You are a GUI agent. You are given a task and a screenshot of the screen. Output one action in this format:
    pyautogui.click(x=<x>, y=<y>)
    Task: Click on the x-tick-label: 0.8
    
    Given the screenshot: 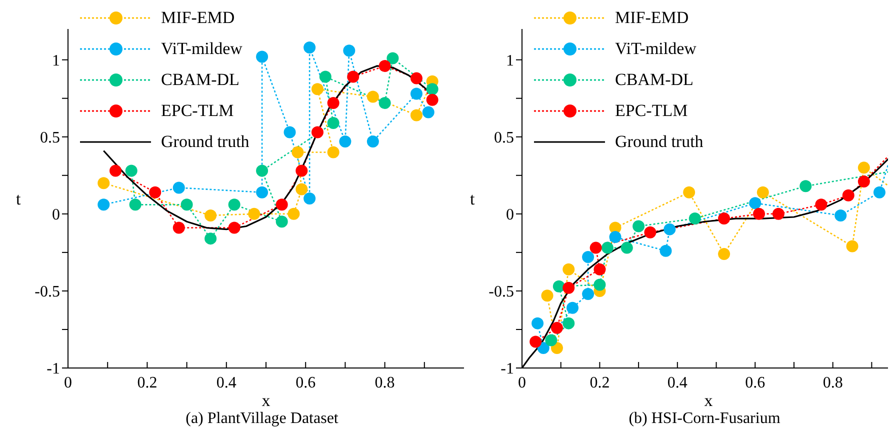 What is the action you would take?
    pyautogui.click(x=384, y=383)
    